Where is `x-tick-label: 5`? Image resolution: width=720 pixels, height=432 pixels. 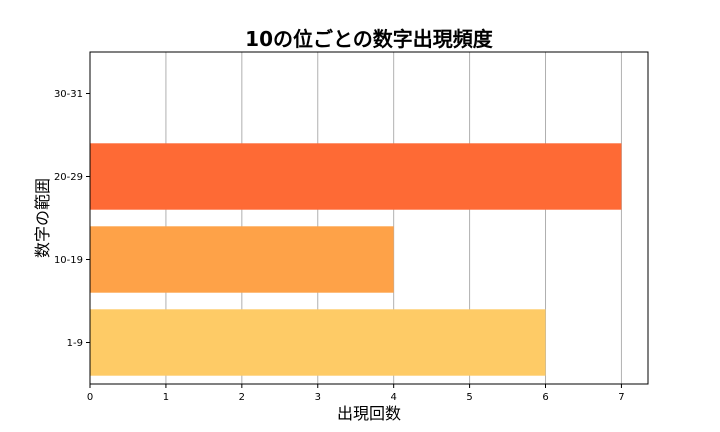 x-tick-label: 5 is located at coordinates (469, 397).